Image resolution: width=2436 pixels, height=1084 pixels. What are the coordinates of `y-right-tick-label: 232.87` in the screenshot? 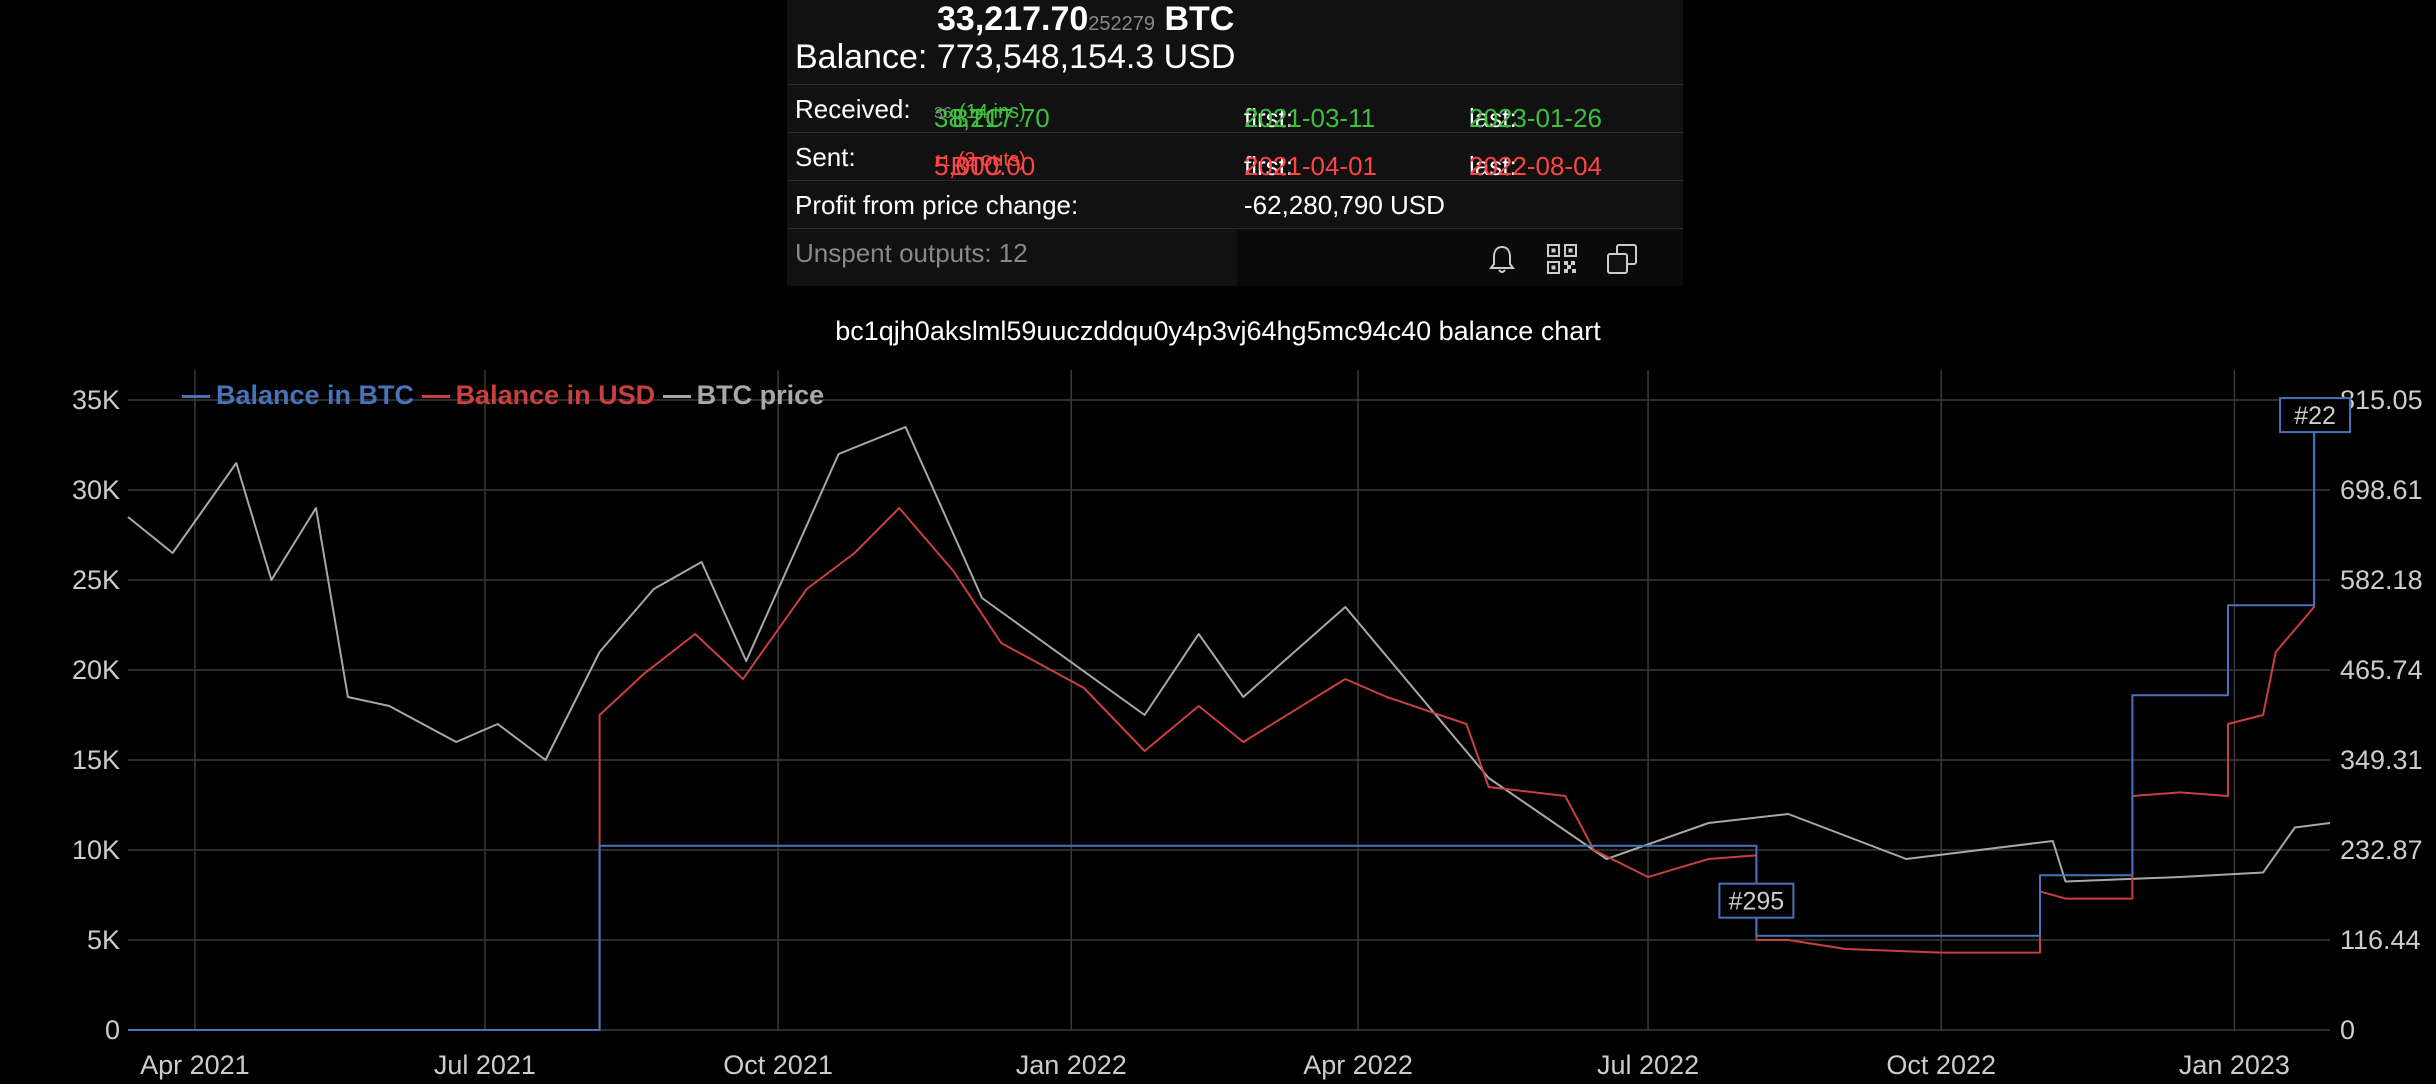 It's located at (2381, 850).